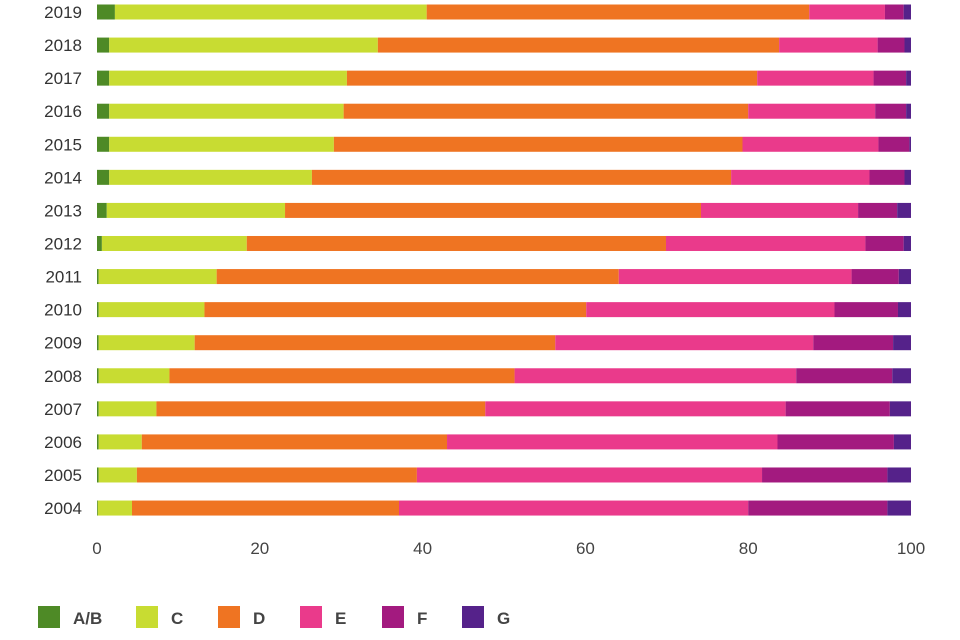 The width and height of the screenshot is (960, 640). Describe the element at coordinates (417, 277) in the screenshot. I see `bar-segment-2011-d` at that location.